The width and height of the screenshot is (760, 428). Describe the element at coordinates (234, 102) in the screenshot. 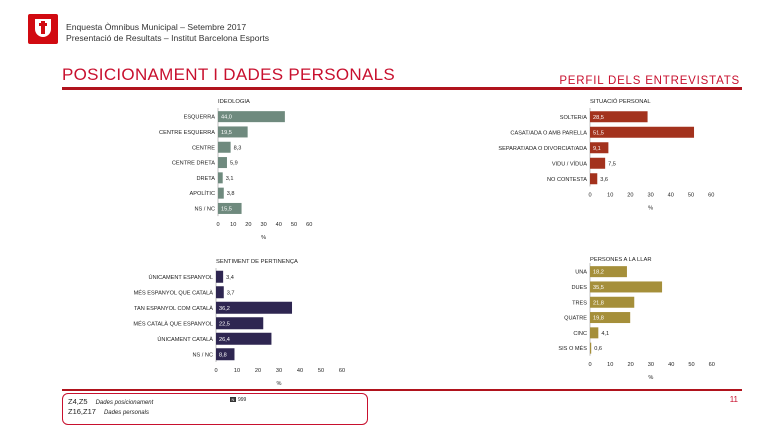

I see `chart-title: IDEOLOGIA` at that location.